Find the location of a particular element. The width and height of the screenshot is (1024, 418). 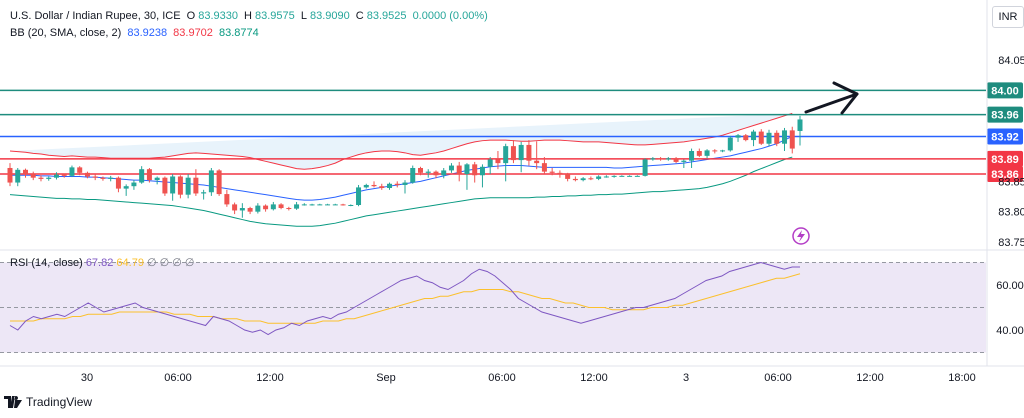

rsi-tick-label: 60.00 is located at coordinates (1010, 286).